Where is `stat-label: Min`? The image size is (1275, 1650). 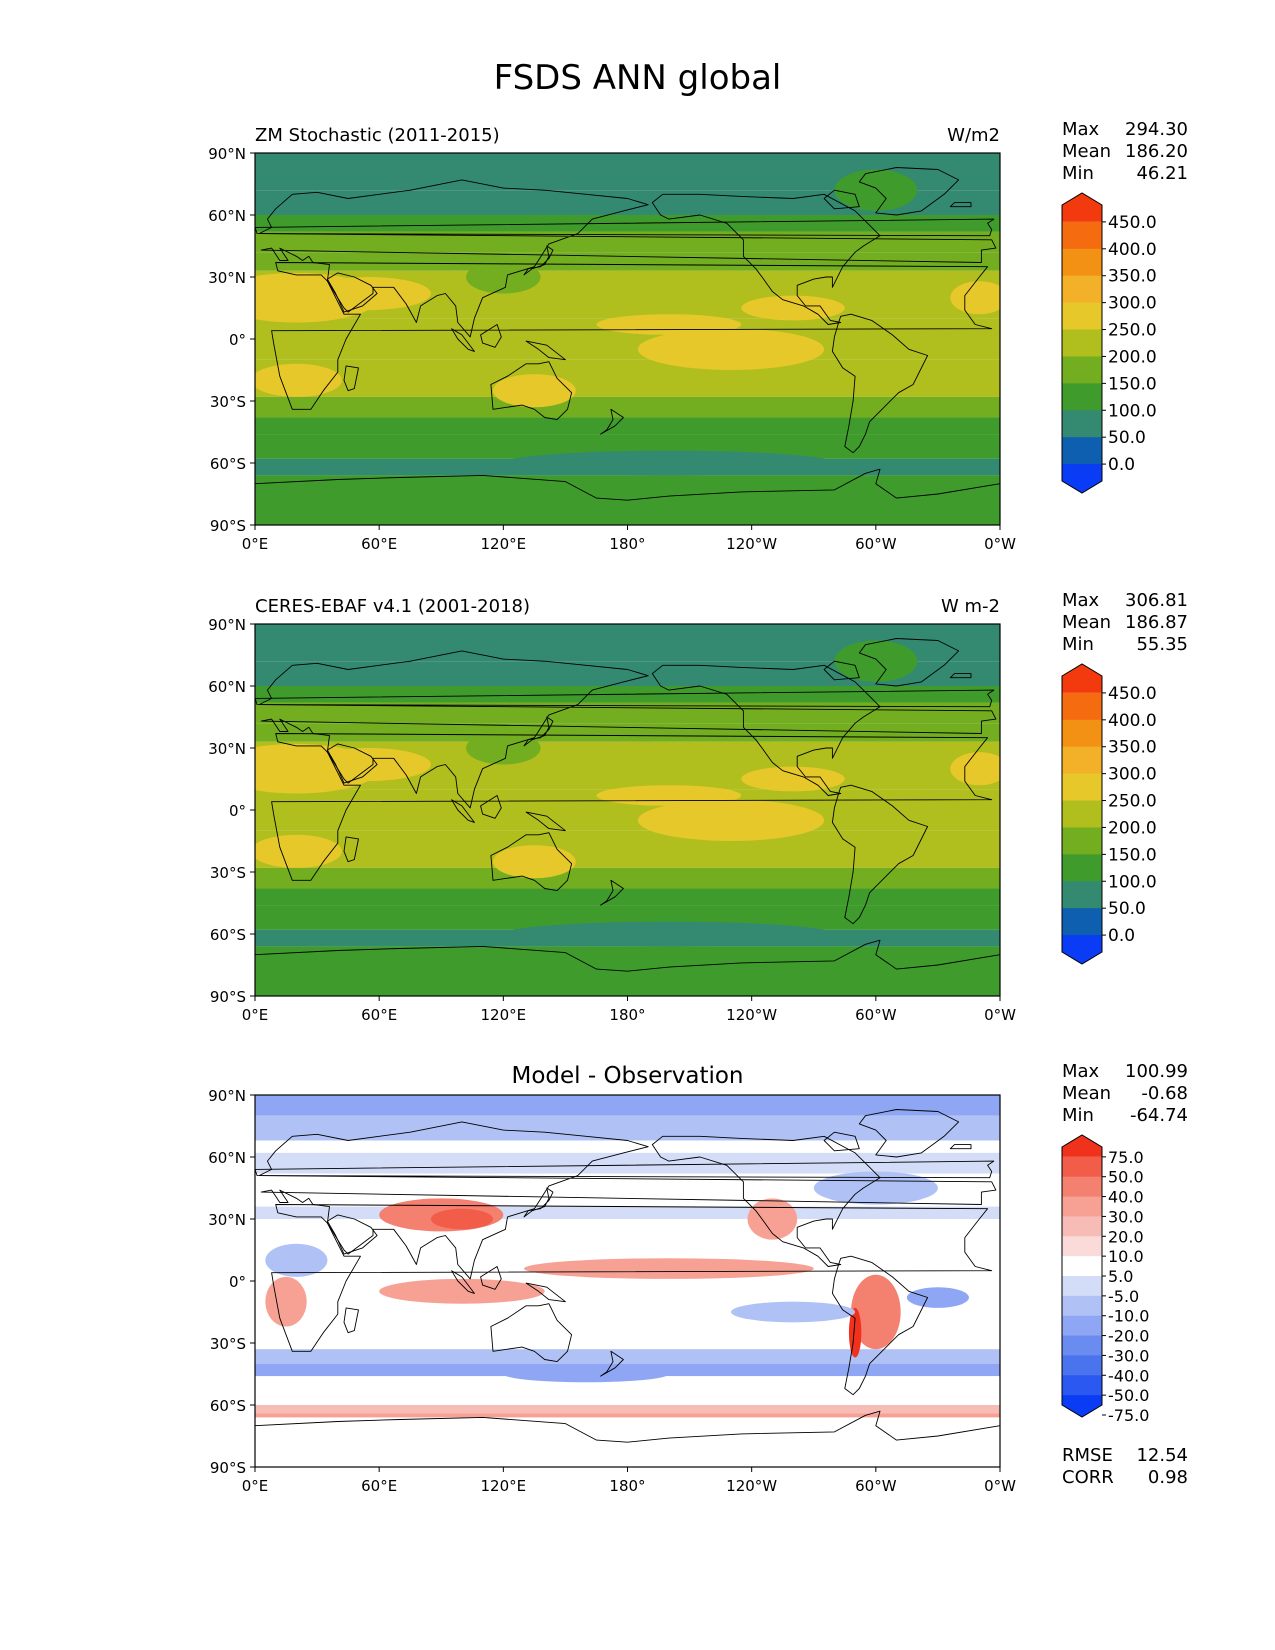 stat-label: Min is located at coordinates (1078, 1115).